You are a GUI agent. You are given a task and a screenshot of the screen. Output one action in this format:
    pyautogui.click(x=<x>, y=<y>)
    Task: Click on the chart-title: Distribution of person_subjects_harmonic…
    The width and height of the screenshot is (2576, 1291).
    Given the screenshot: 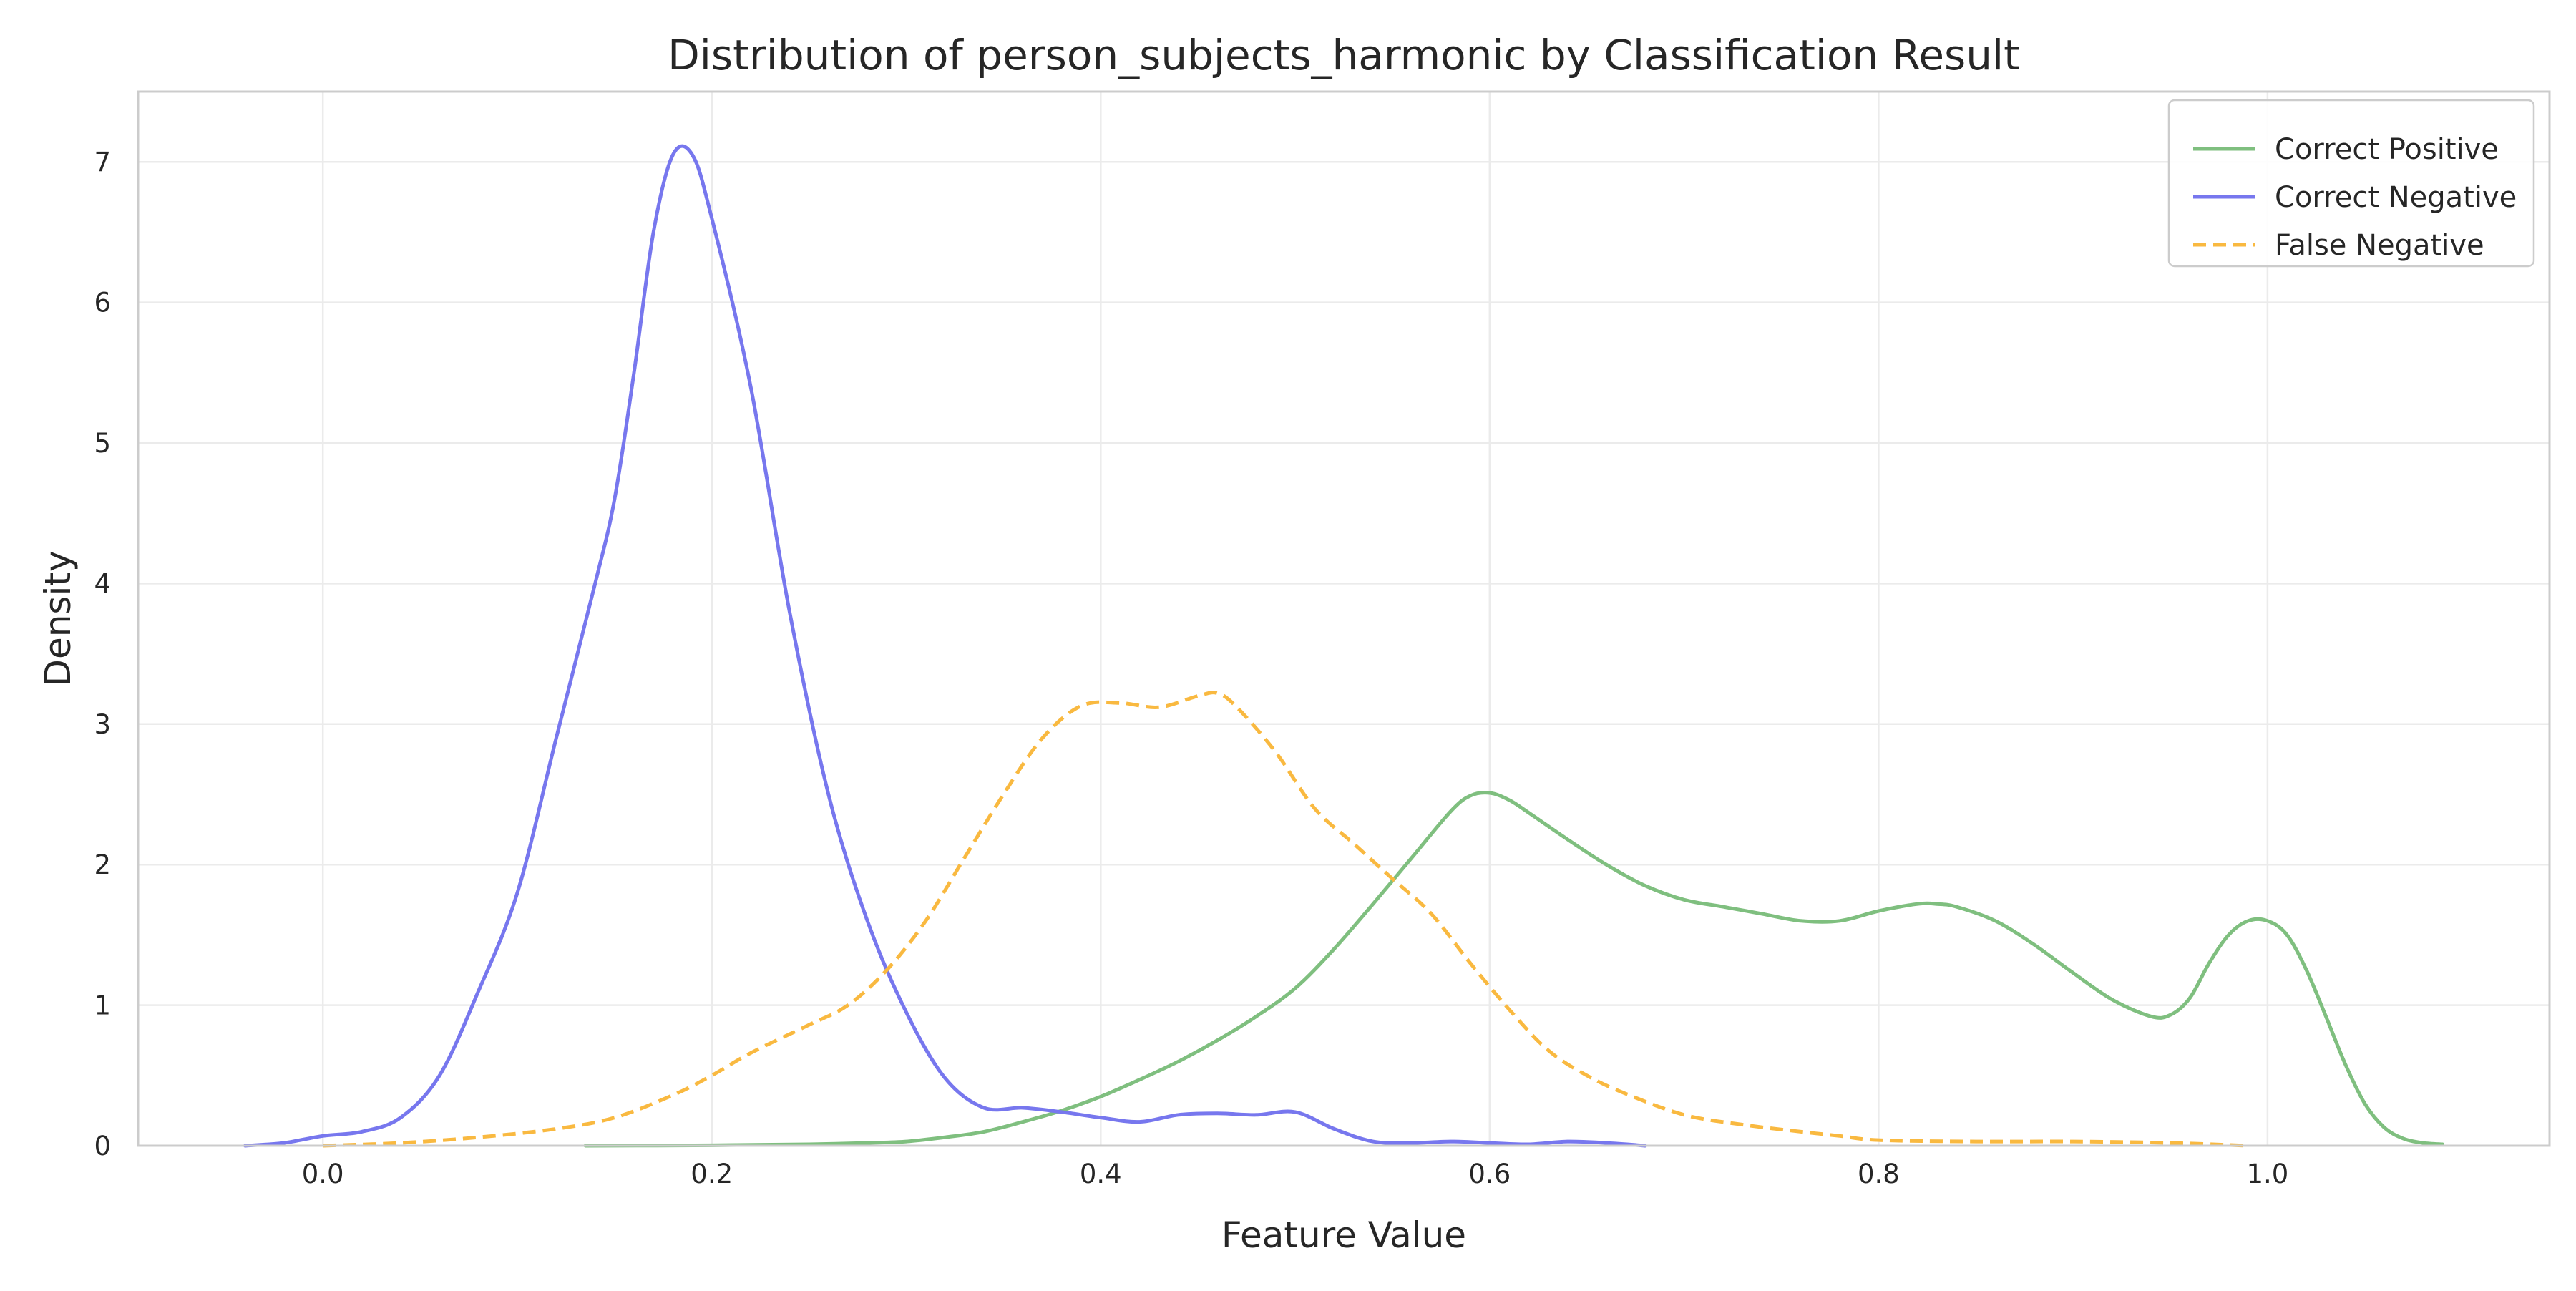 What is the action you would take?
    pyautogui.click(x=1344, y=55)
    